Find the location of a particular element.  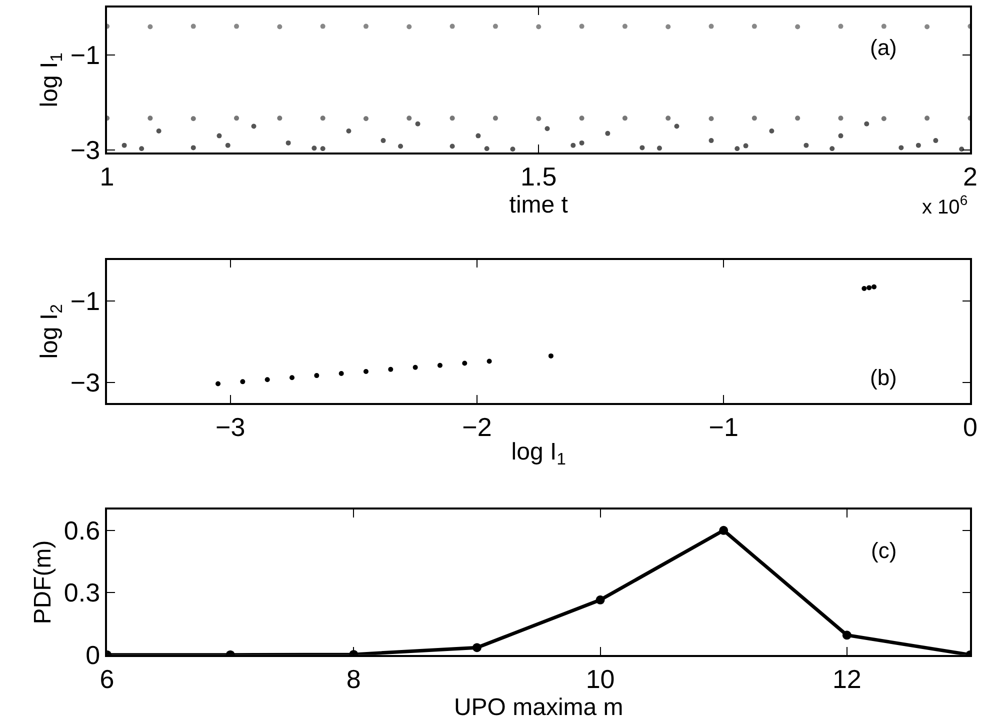

x-tick-label: 10 is located at coordinates (600, 679).